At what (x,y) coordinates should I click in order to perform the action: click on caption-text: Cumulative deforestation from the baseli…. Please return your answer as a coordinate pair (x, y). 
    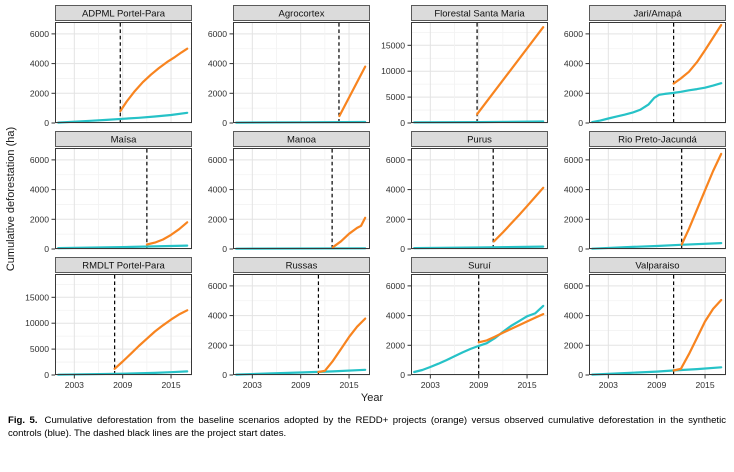
    Looking at the image, I should click on (367, 427).